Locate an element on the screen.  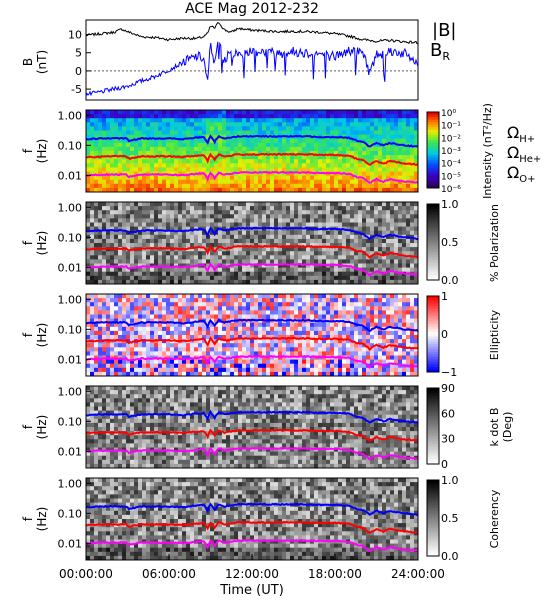
colorbar-cell is located at coordinates (433, 261).